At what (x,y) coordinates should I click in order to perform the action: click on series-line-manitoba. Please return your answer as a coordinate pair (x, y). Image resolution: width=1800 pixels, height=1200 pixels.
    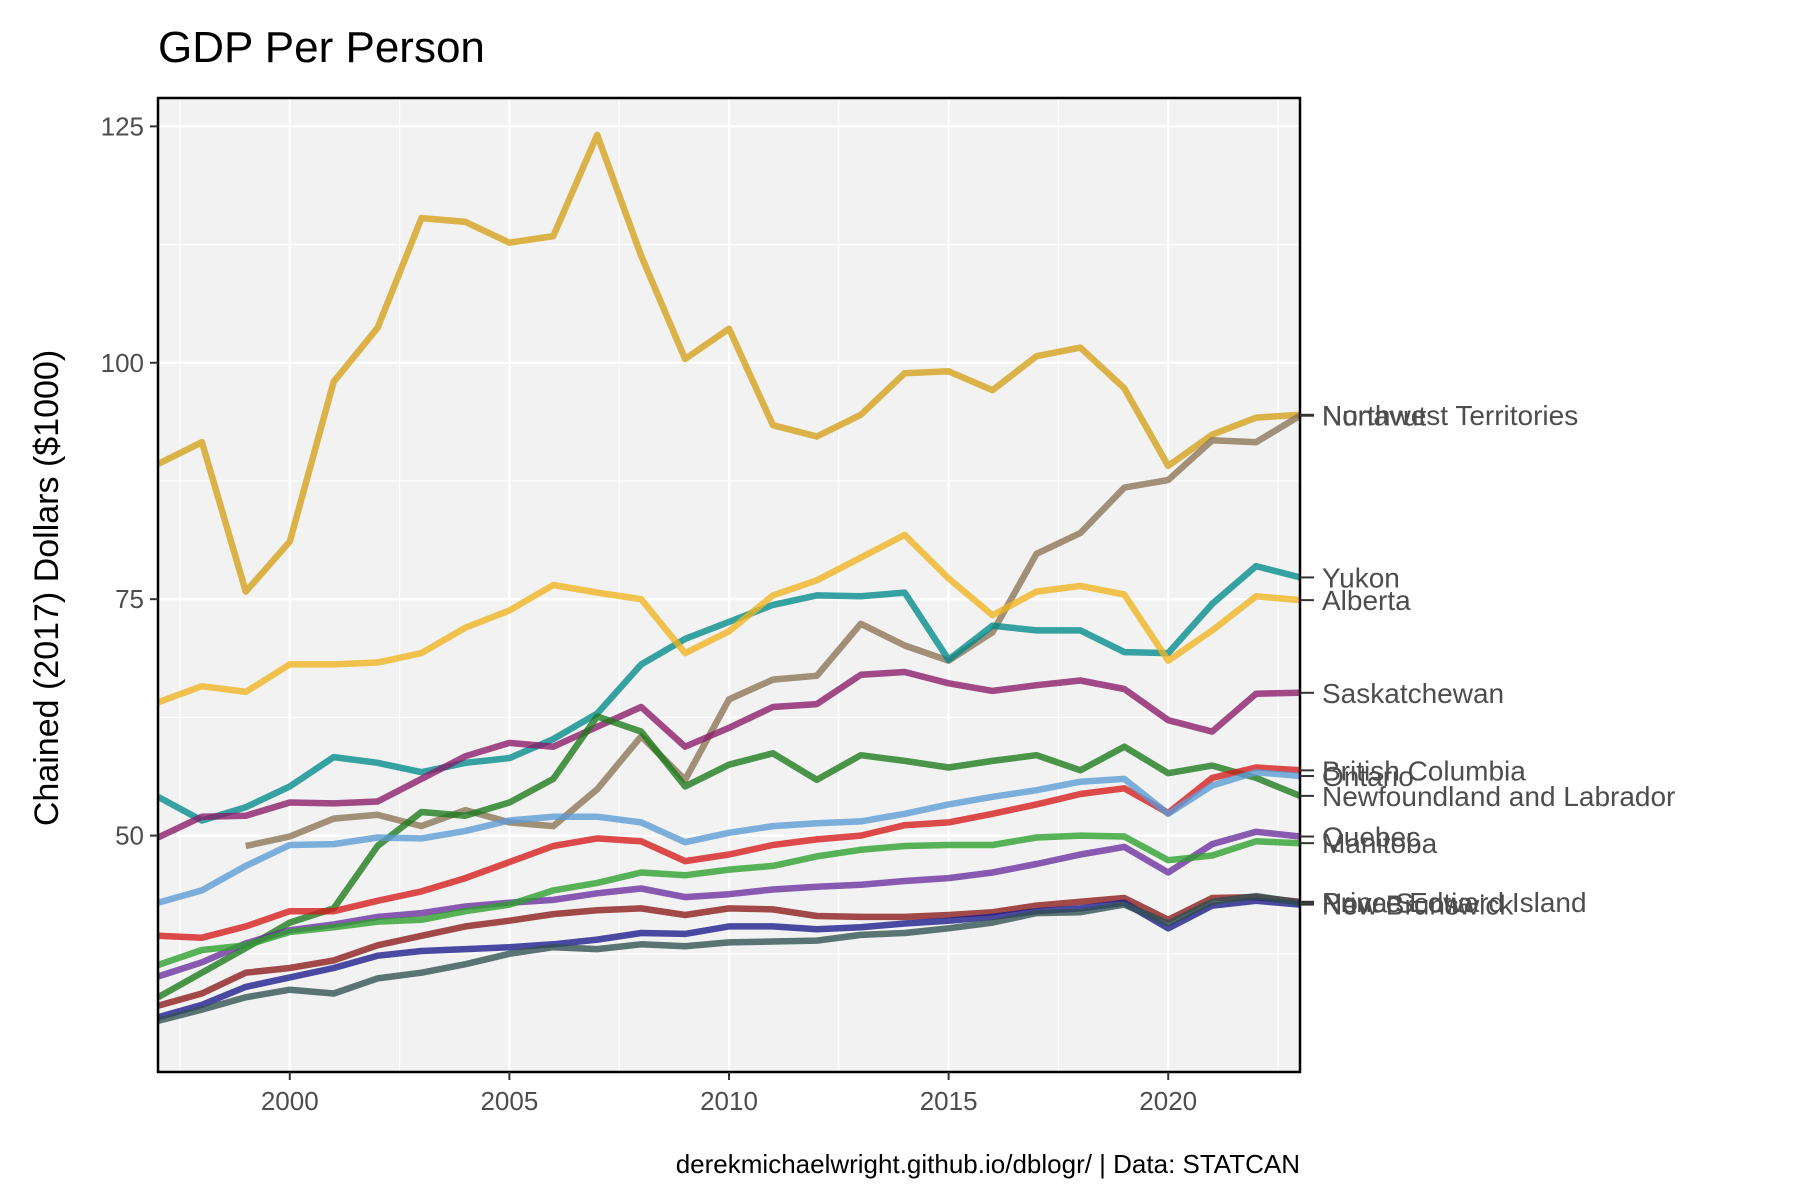
    Looking at the image, I should click on (728, 900).